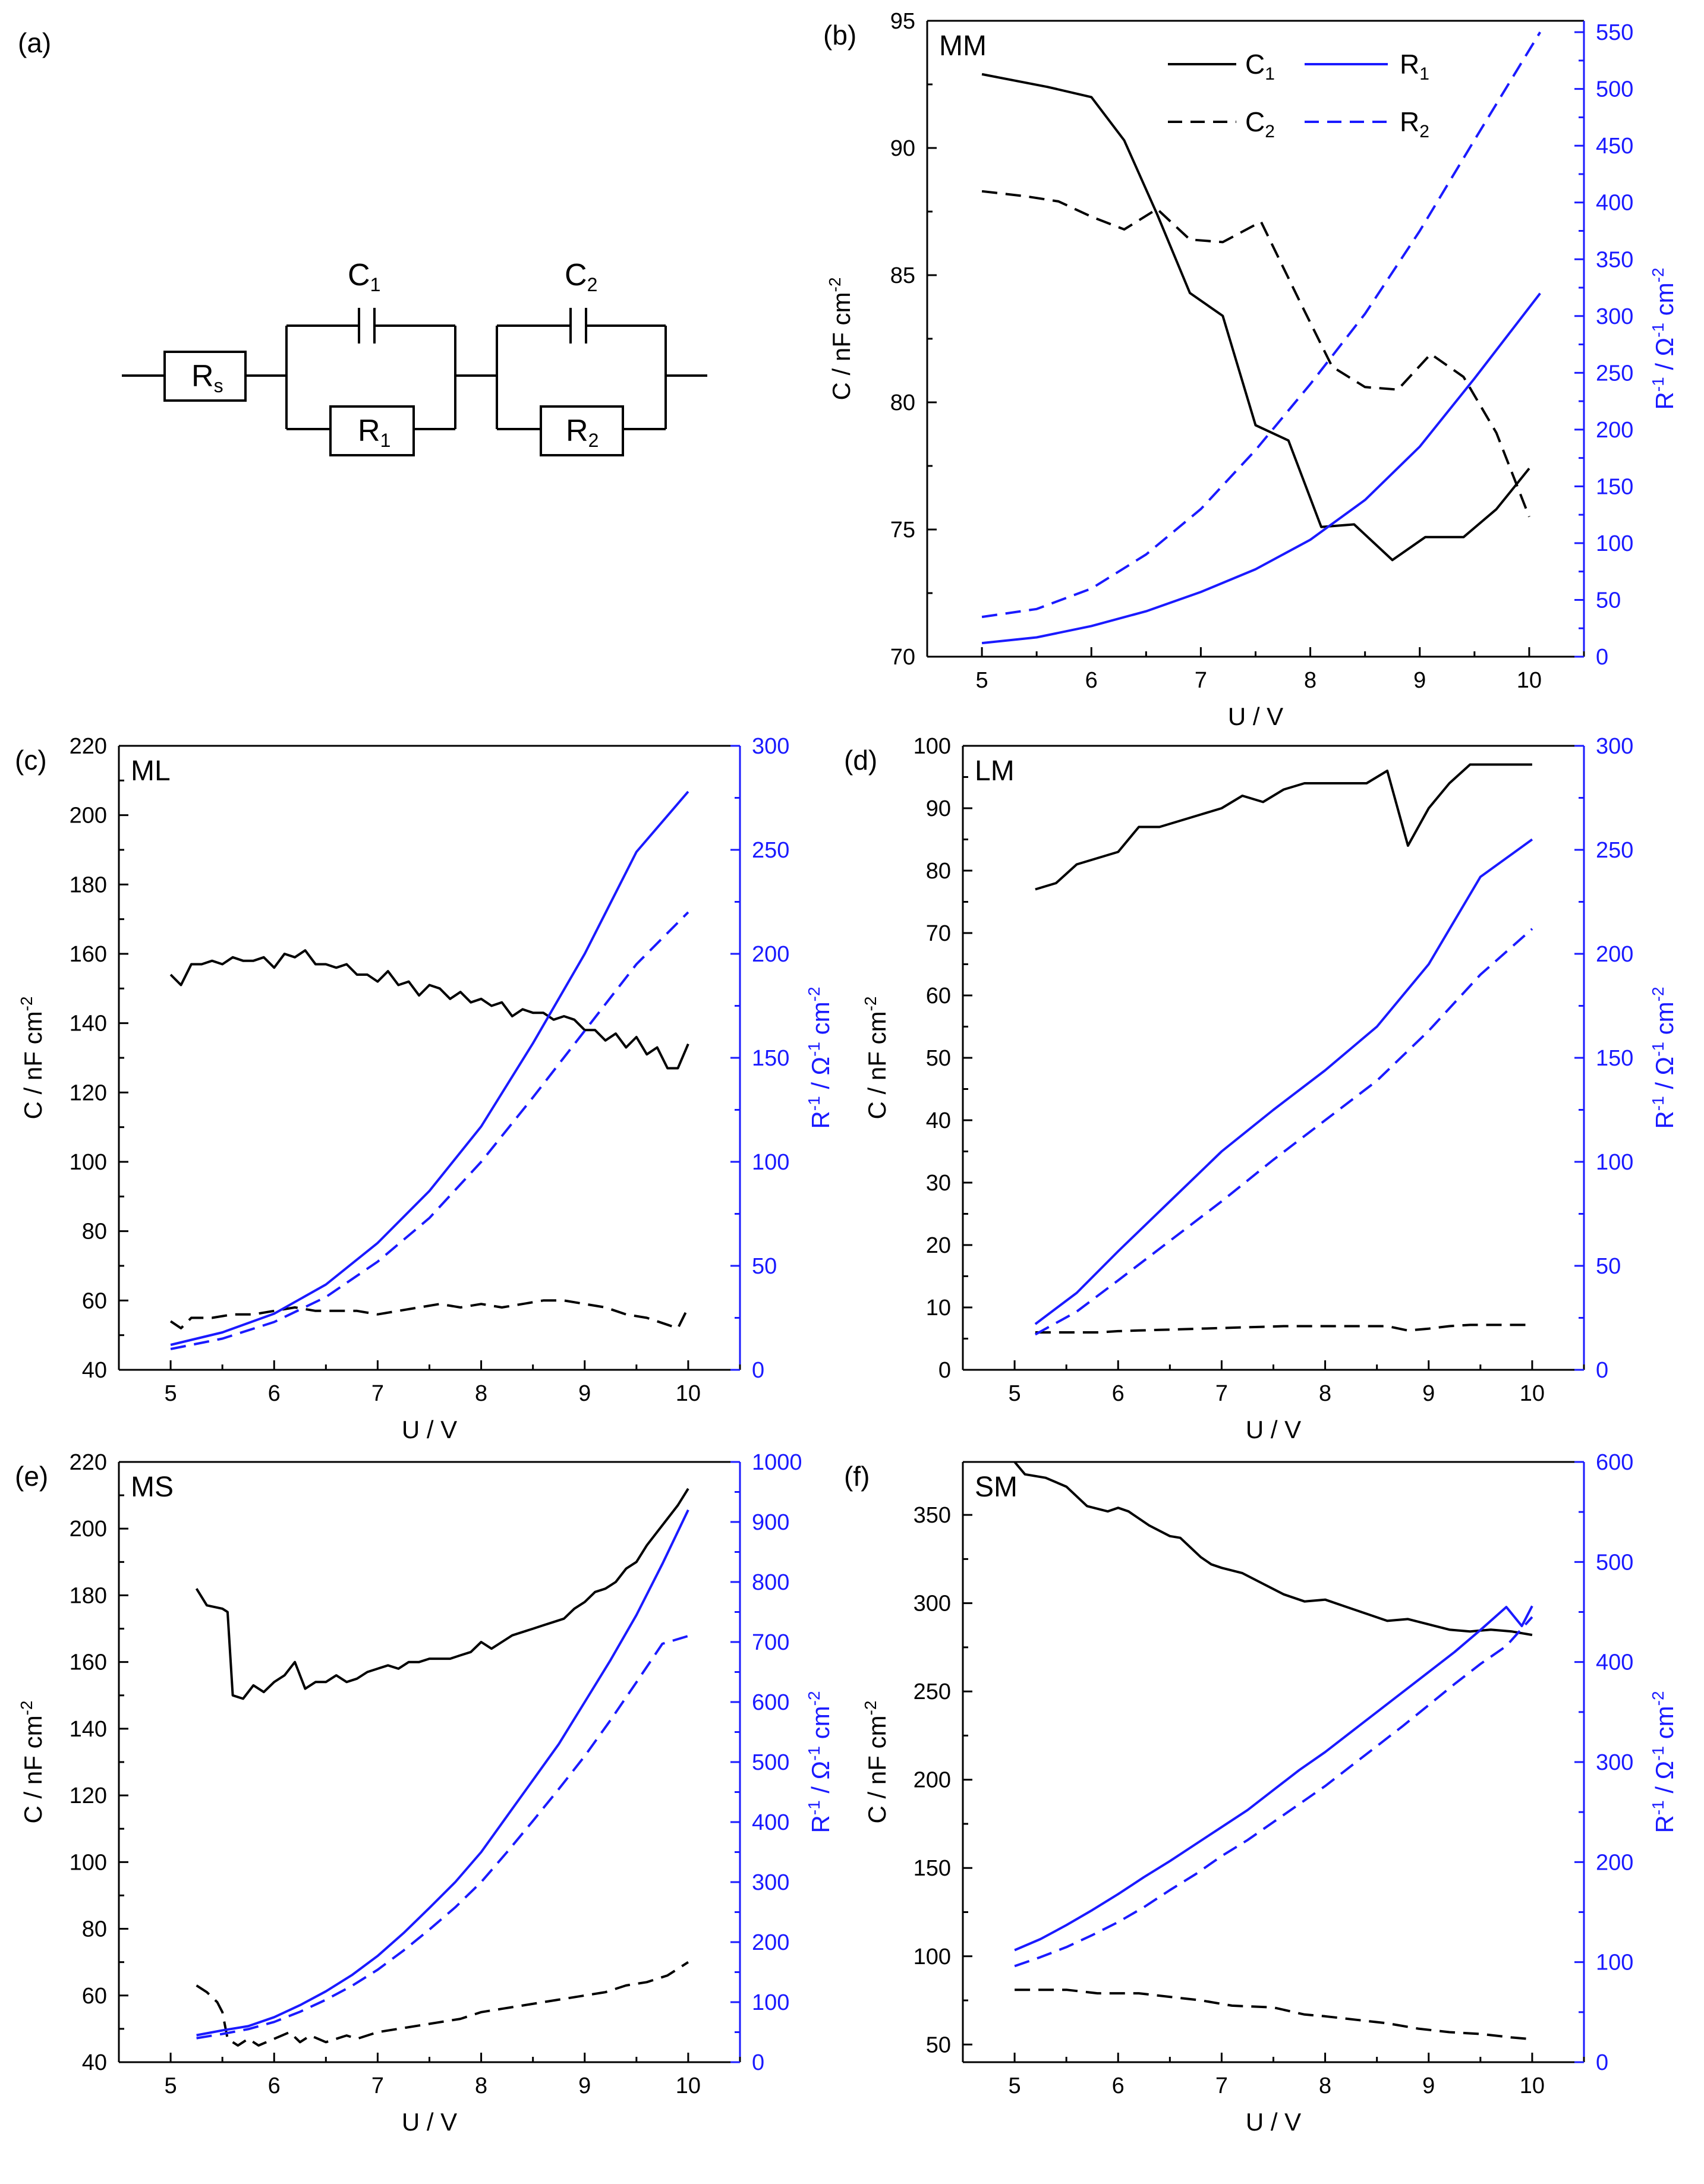 Image resolution: width=1704 pixels, height=2184 pixels. What do you see at coordinates (840, 35) in the screenshot?
I see `panel-label: (b)` at bounding box center [840, 35].